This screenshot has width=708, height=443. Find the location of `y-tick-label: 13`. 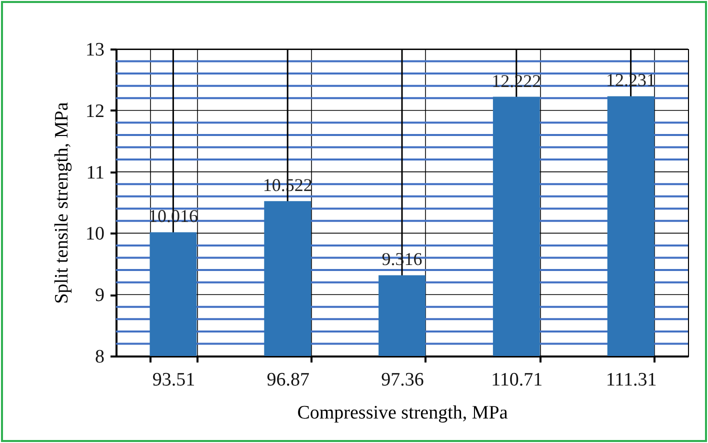

y-tick-label: 13 is located at coordinates (95, 50).